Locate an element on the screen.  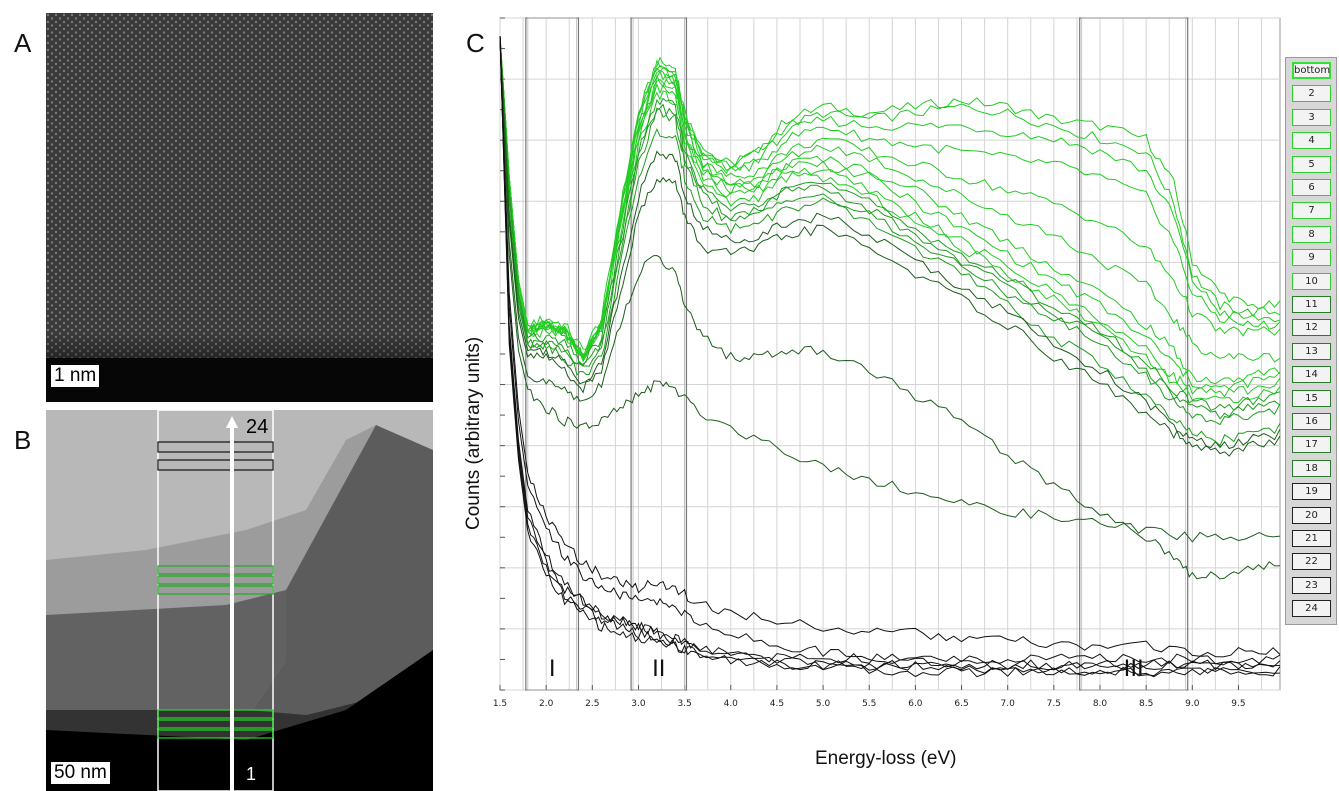
y-axis-title: Counts (arbitrary units) is located at coordinates (473, 433).